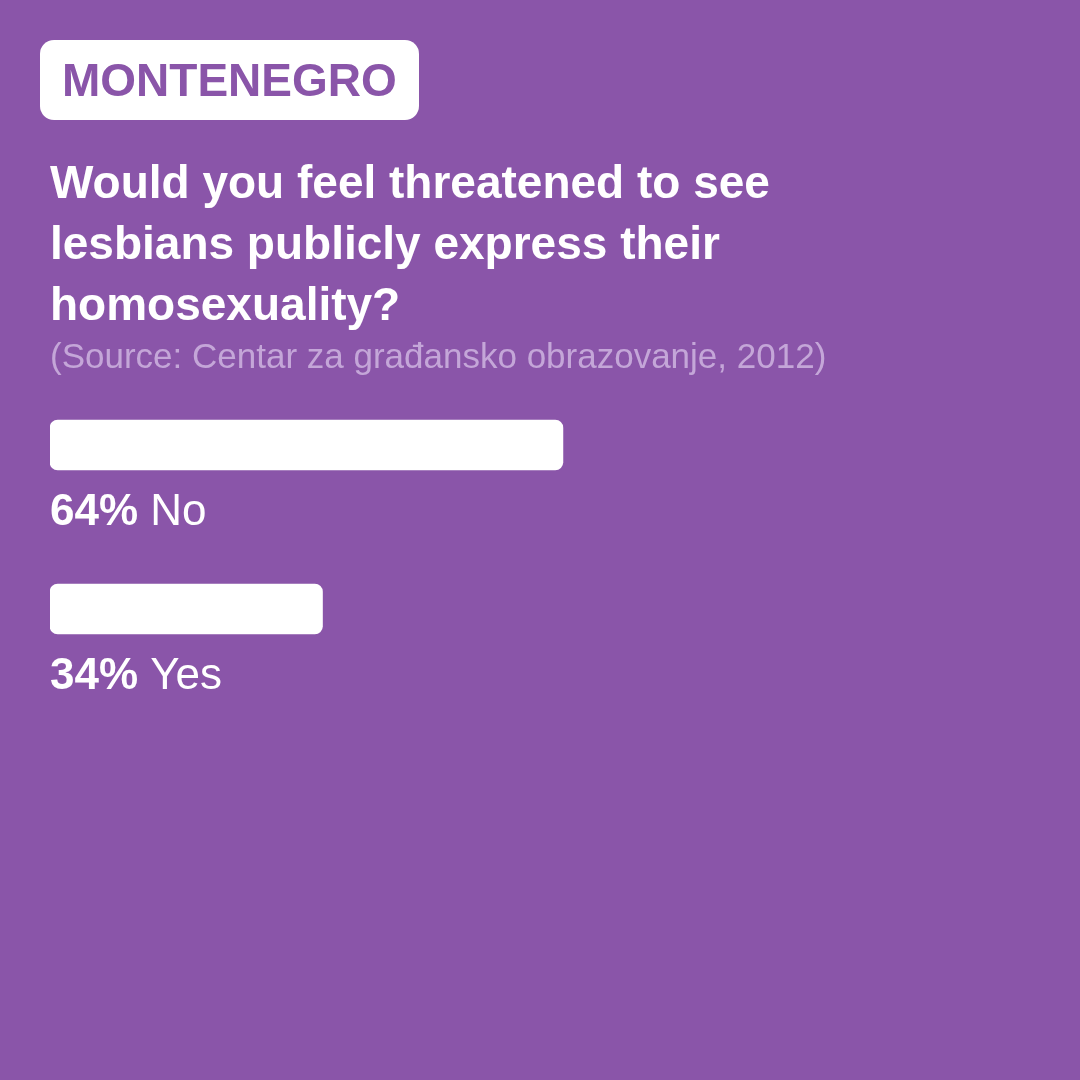 Image resolution: width=1080 pixels, height=1080 pixels. What do you see at coordinates (186, 673) in the screenshot?
I see `y-tick-label: Yes` at bounding box center [186, 673].